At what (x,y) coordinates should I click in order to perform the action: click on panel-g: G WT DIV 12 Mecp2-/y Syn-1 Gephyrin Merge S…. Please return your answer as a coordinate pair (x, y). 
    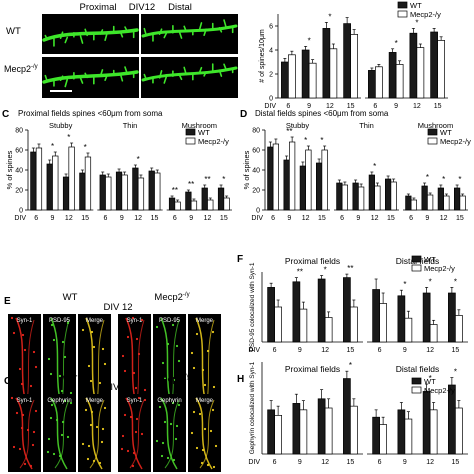
    Looking at the image, I should click on (112, 423).